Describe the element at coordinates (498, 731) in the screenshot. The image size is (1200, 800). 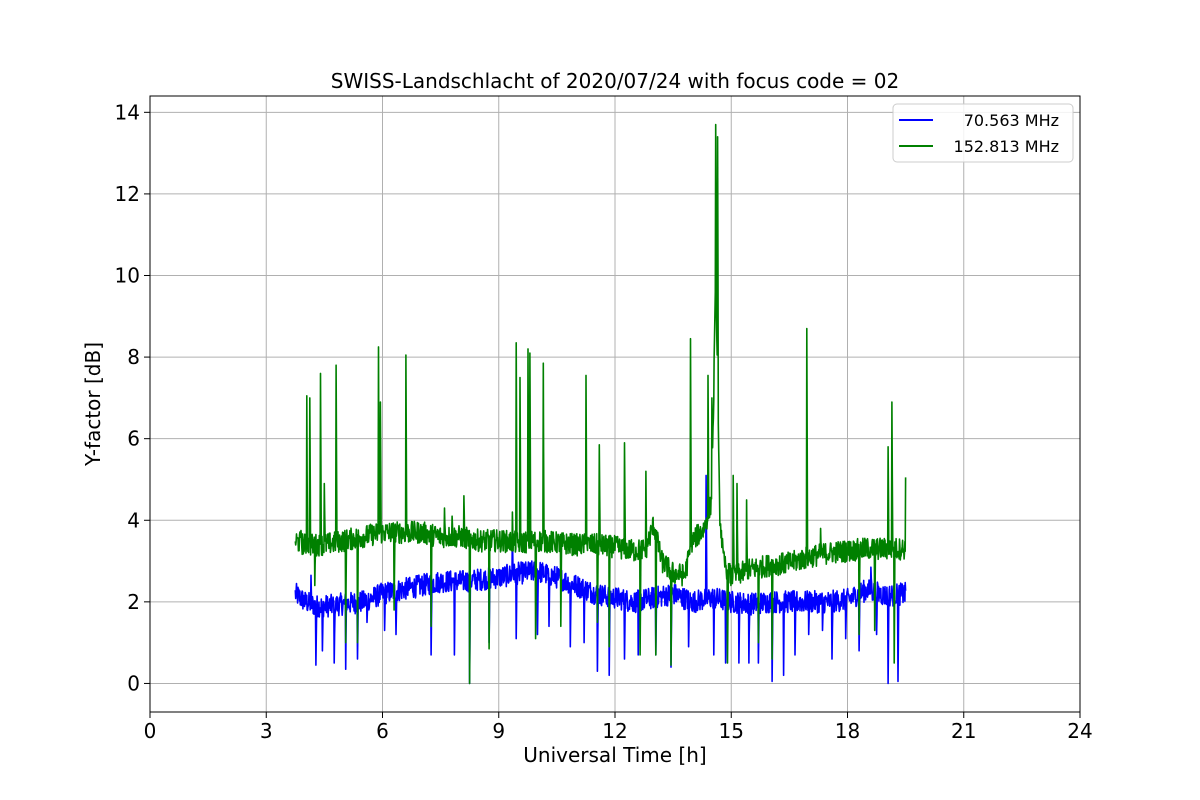
I see `x-tick-label: 9` at that location.